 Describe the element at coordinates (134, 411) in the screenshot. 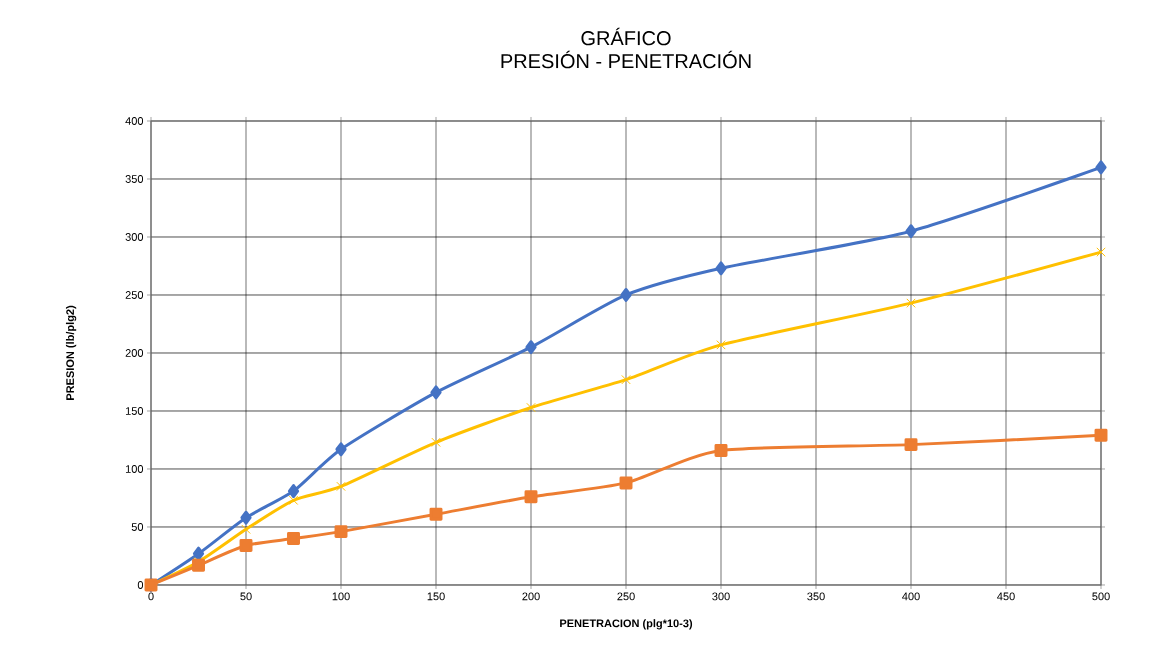

I see `y-tick-label: 150` at that location.